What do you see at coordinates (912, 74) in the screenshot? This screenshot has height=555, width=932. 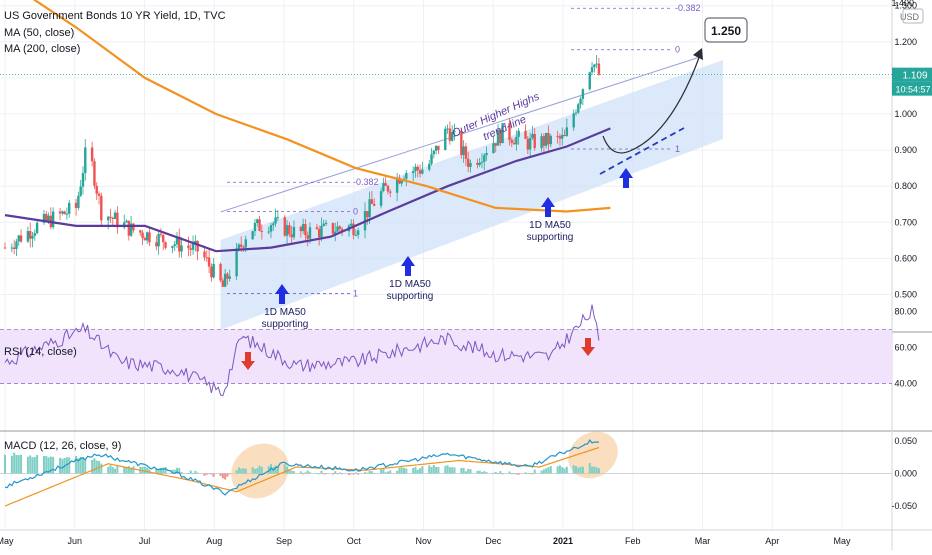 I see `last-price-badge` at bounding box center [912, 74].